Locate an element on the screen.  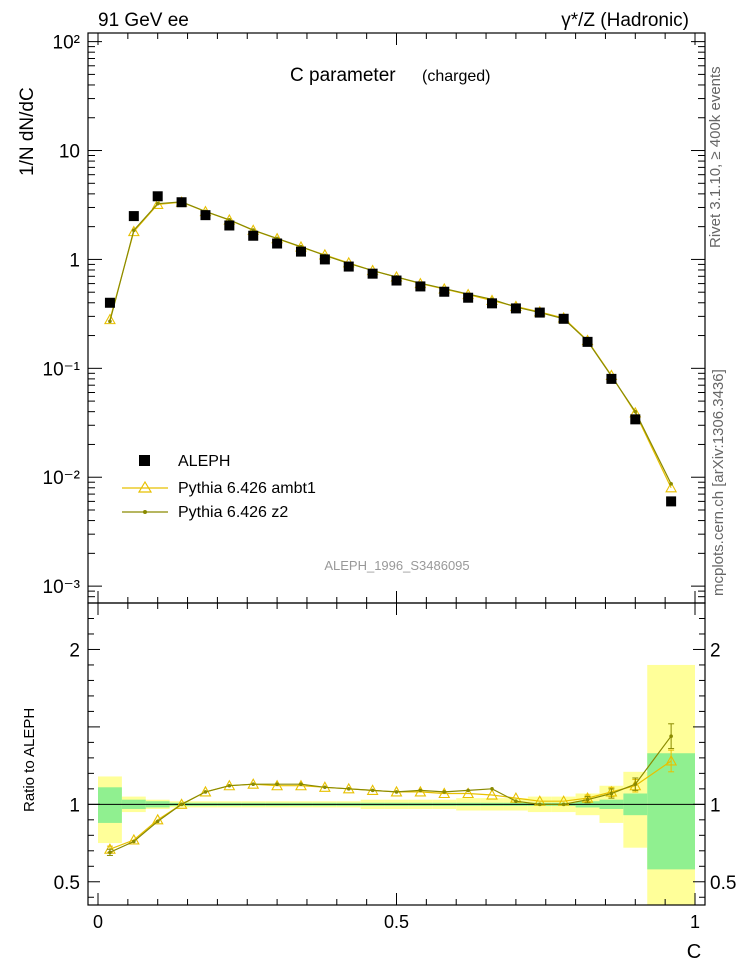
legend-label-aleph: ALEPH is located at coordinates (204, 461).